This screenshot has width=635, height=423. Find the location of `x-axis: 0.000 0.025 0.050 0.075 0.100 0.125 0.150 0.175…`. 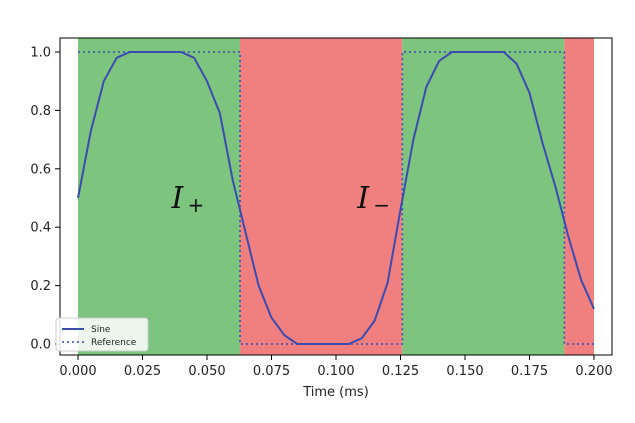

x-axis: 0.000 0.025 0.050 0.075 0.100 0.125 0.150 0.175… is located at coordinates (336, 367).